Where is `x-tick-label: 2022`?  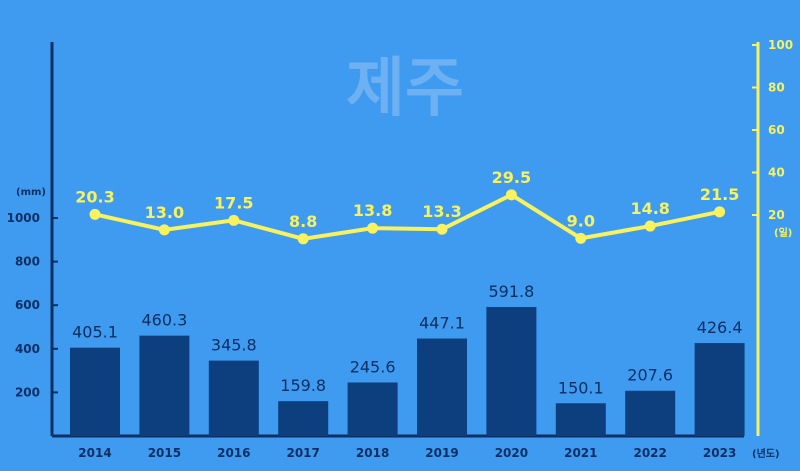
x-tick-label: 2022 is located at coordinates (649, 453).